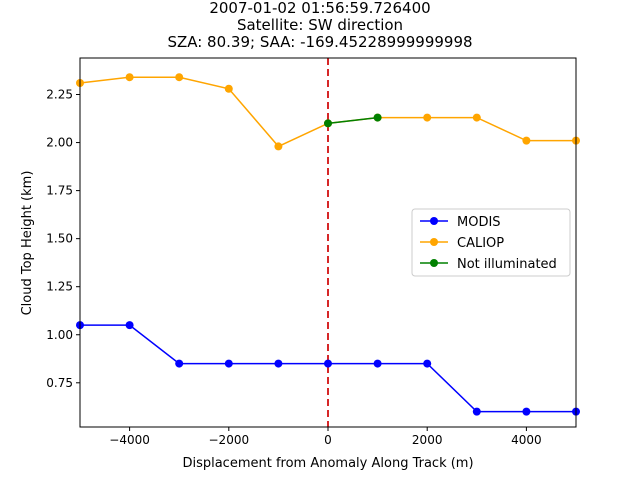  What do you see at coordinates (479, 222) in the screenshot?
I see `legend-label-modis: MODIS` at bounding box center [479, 222].